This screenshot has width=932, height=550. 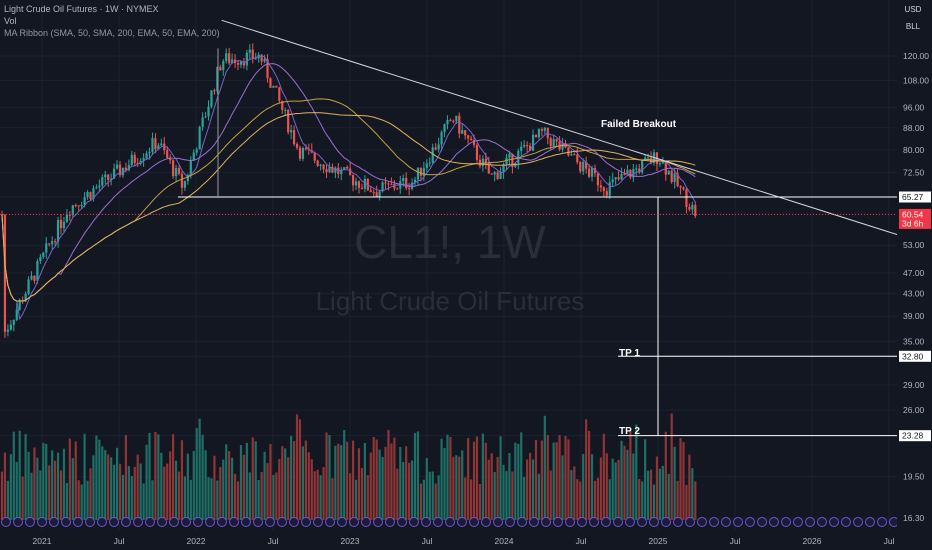 What do you see at coordinates (914, 294) in the screenshot?
I see `price-tick-label: 43.00` at bounding box center [914, 294].